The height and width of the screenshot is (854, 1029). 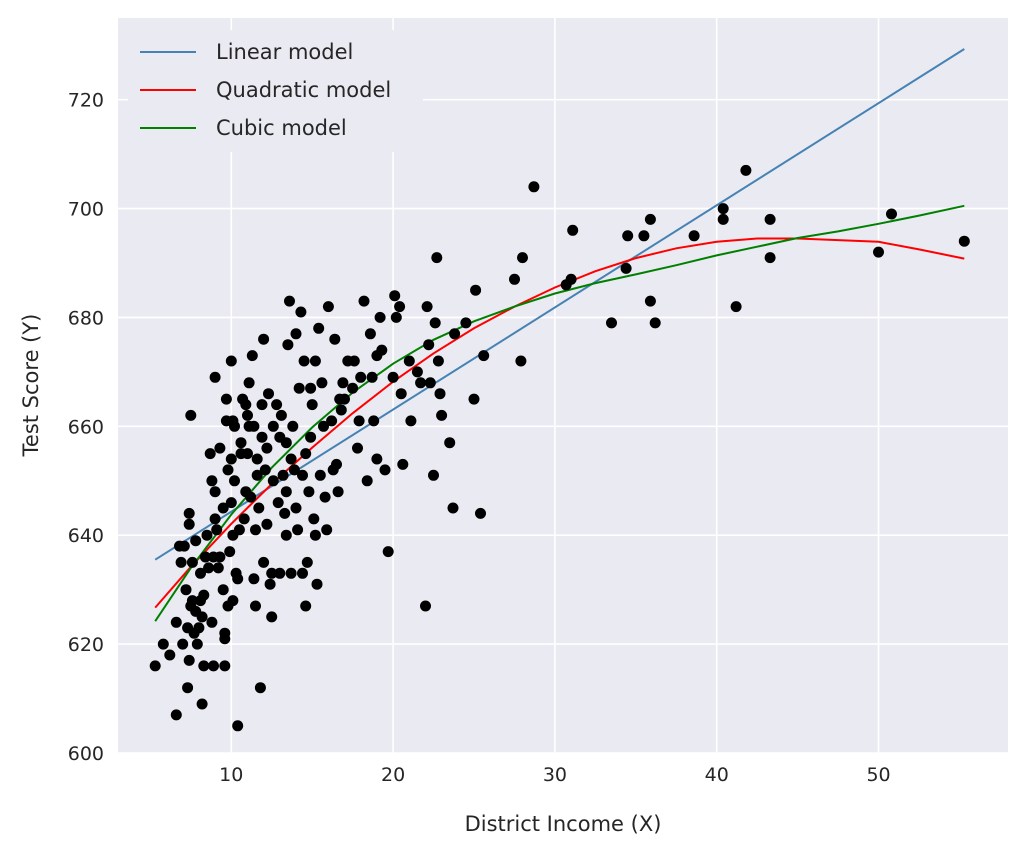 What do you see at coordinates (86, 754) in the screenshot?
I see `y-tick-label: 600` at bounding box center [86, 754].